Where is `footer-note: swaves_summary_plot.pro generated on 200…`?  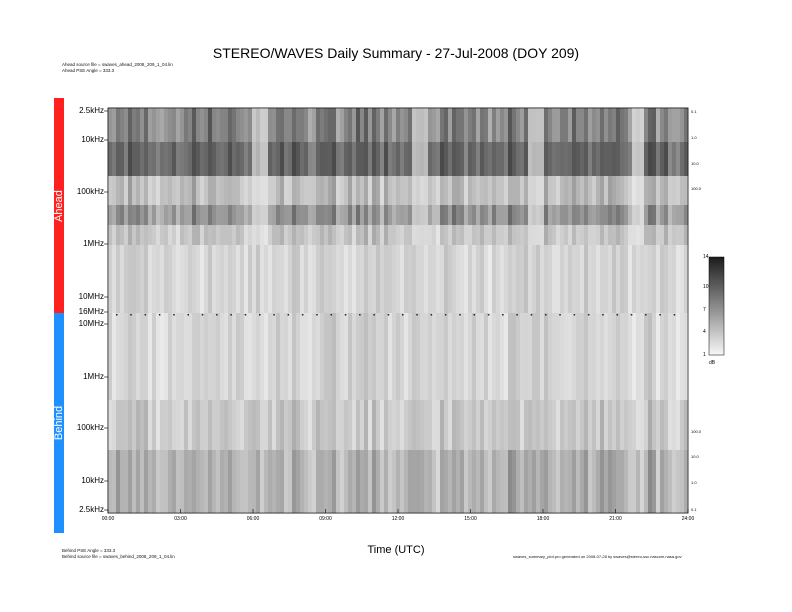
footer-note: swaves_summary_plot.pro generated on 200… is located at coordinates (597, 556).